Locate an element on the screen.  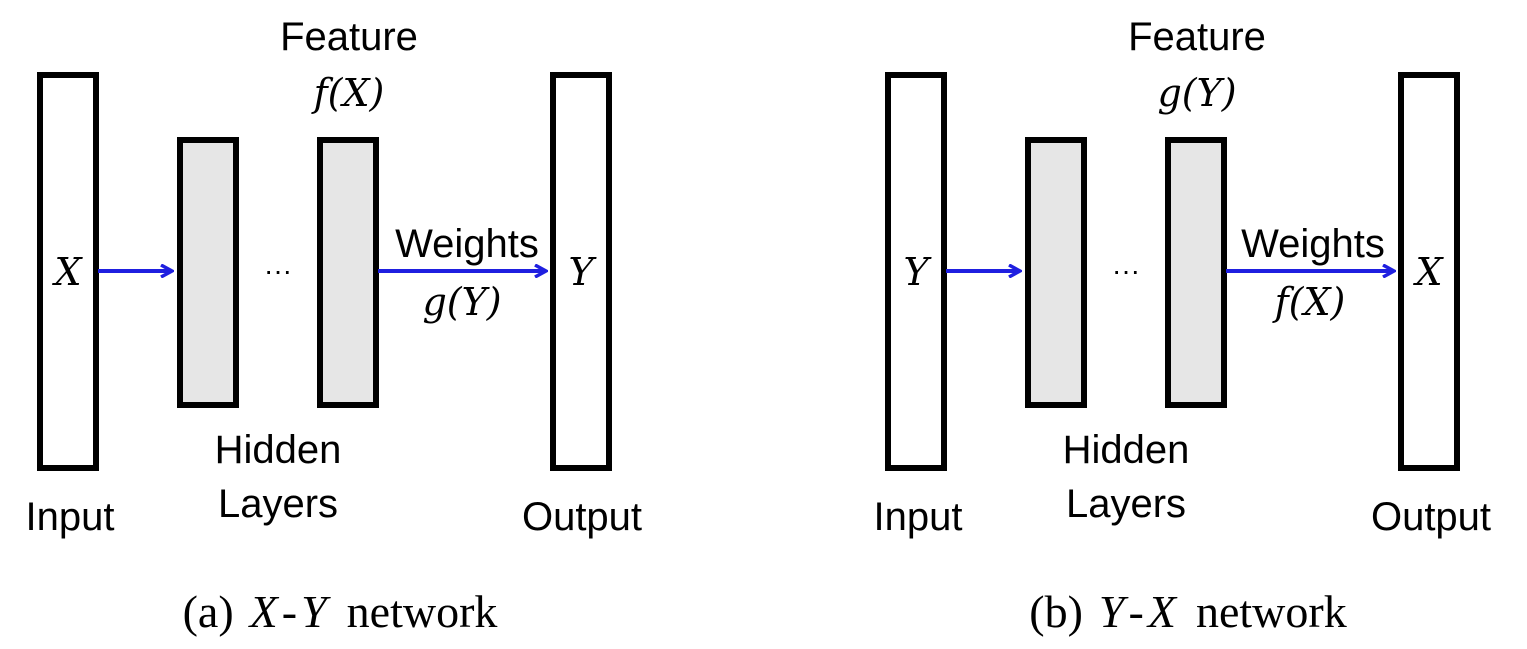
input-variable: Y is located at coordinates (917, 272).